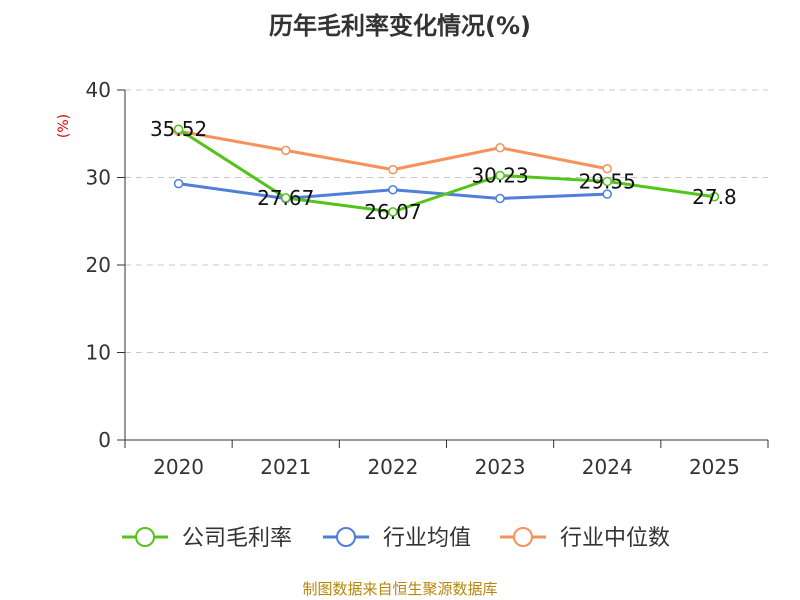  I want to click on data-label: 27.8, so click(714, 197).